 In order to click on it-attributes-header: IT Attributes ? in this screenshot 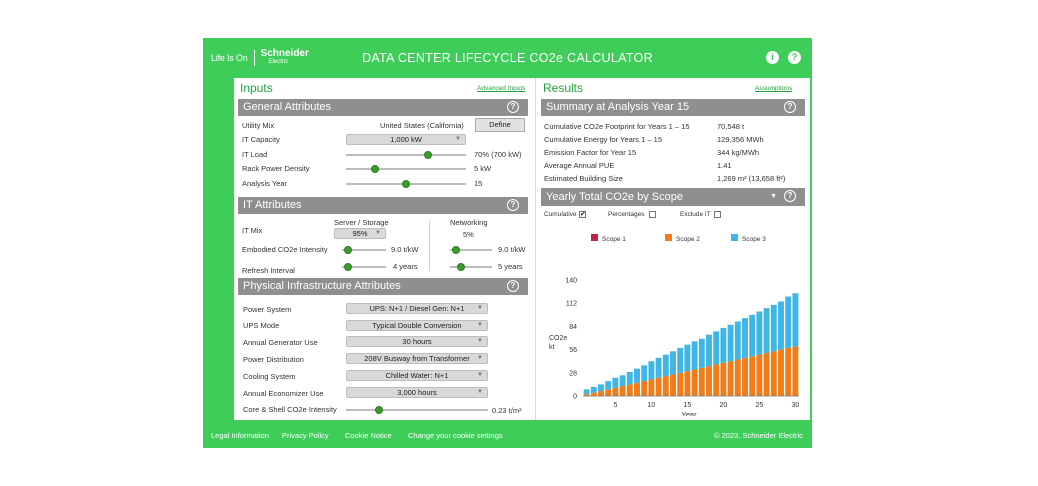, I will do `click(383, 205)`.